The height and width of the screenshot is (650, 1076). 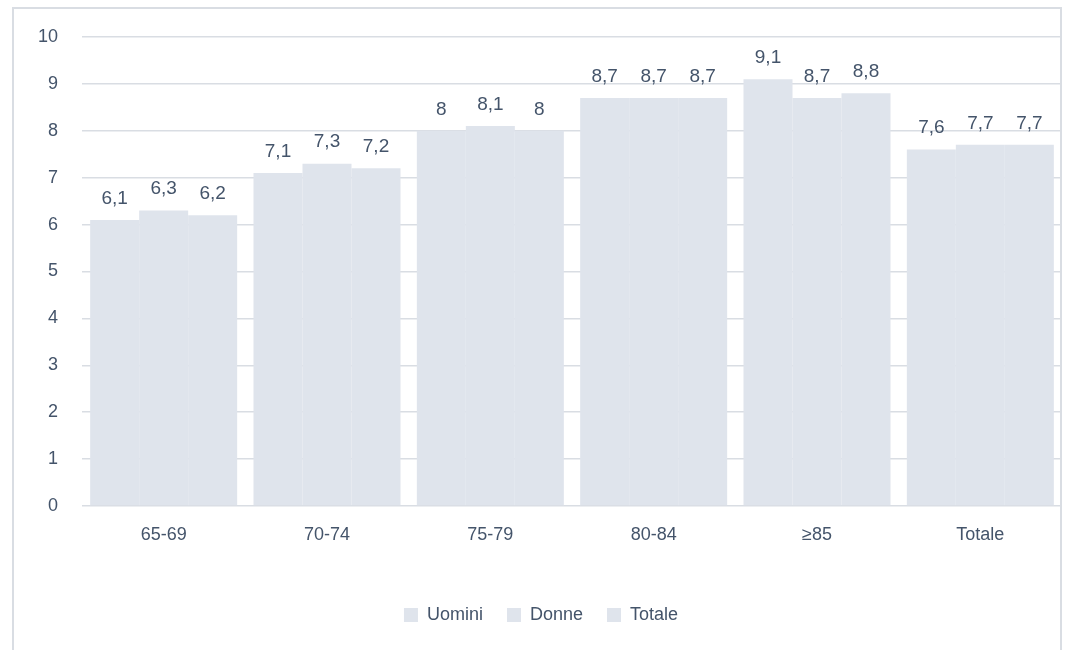 I want to click on data-label: 7,1, so click(x=278, y=150).